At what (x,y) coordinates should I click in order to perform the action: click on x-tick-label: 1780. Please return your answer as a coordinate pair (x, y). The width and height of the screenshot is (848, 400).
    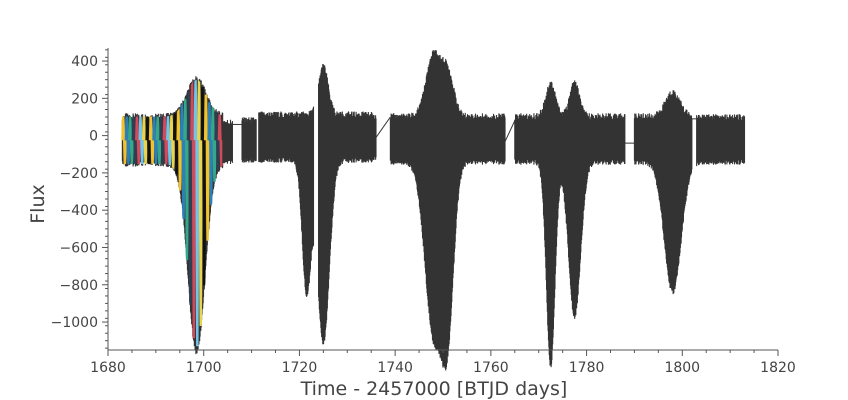
    Looking at the image, I should click on (587, 368).